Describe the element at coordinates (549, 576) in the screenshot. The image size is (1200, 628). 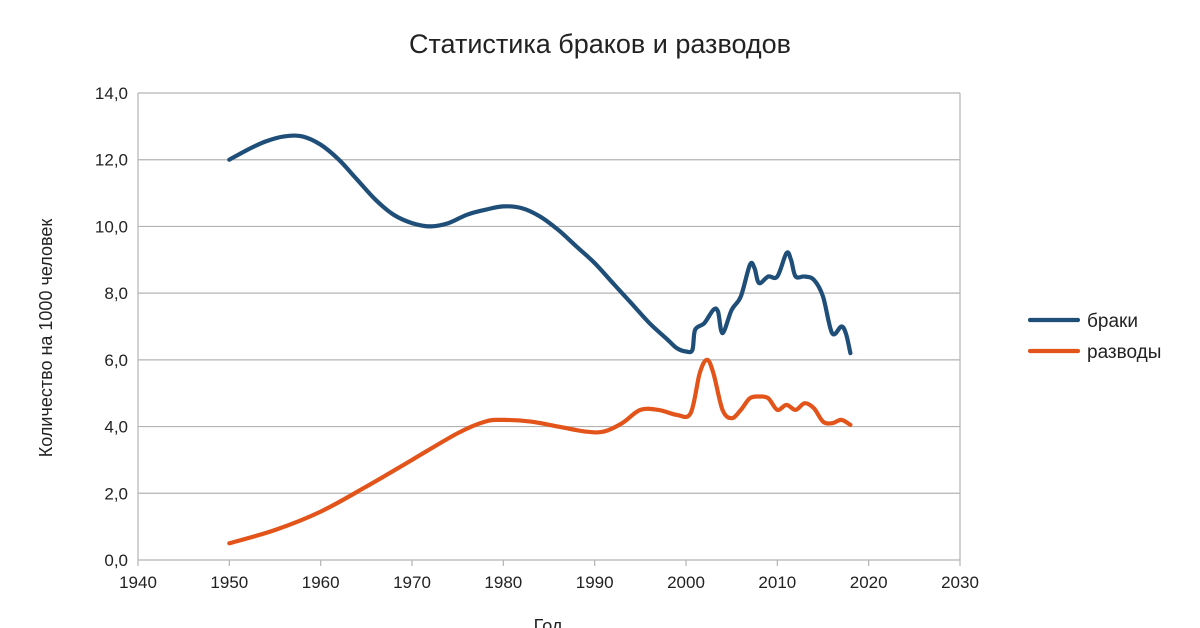
I see `x-axis-ticks: 1940 1950 1960 1970 1980 1990 2000 2010 2020 2030` at that location.